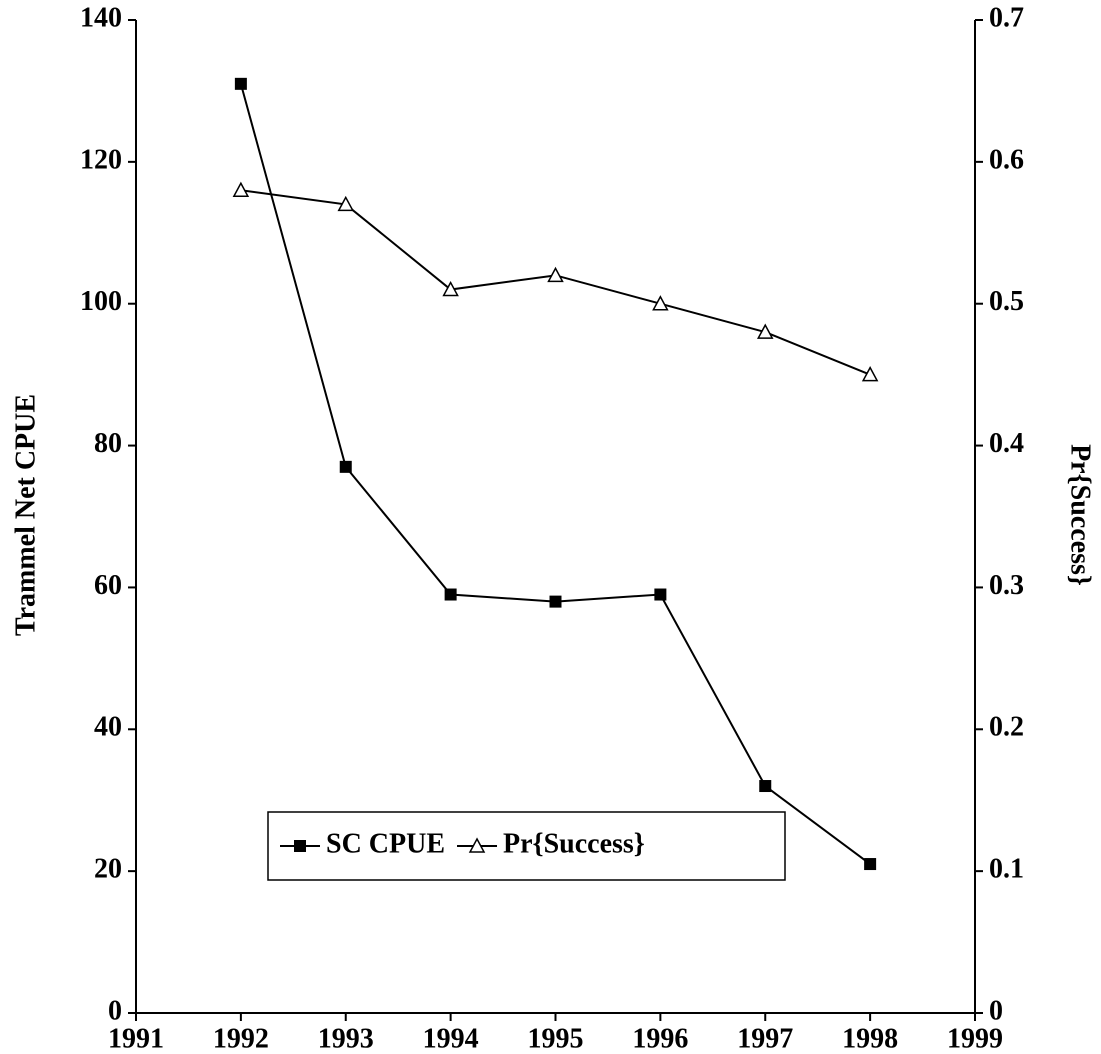 Image resolution: width=1101 pixels, height=1054 pixels. I want to click on x-tick-label: 1998, so click(870, 1038).